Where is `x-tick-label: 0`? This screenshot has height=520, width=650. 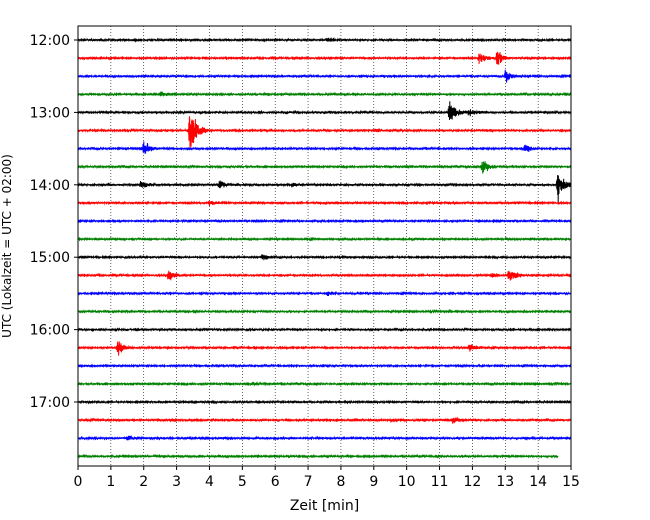 x-tick-label: 0 is located at coordinates (78, 482).